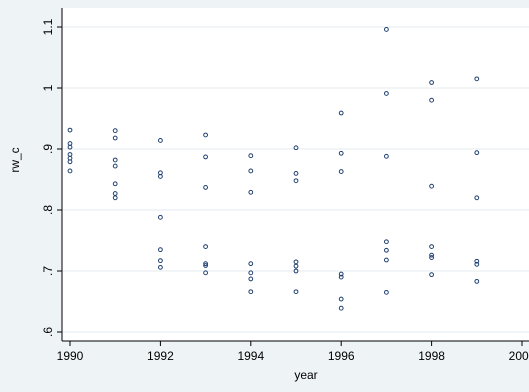  What do you see at coordinates (250, 356) in the screenshot?
I see `x-tick-label: 1994` at bounding box center [250, 356].